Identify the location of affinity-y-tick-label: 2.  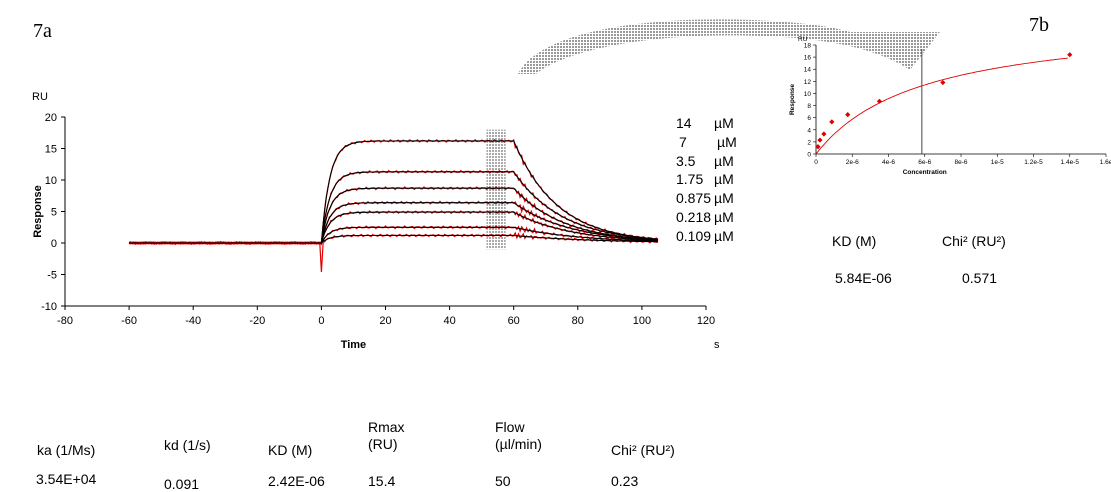
(809, 142).